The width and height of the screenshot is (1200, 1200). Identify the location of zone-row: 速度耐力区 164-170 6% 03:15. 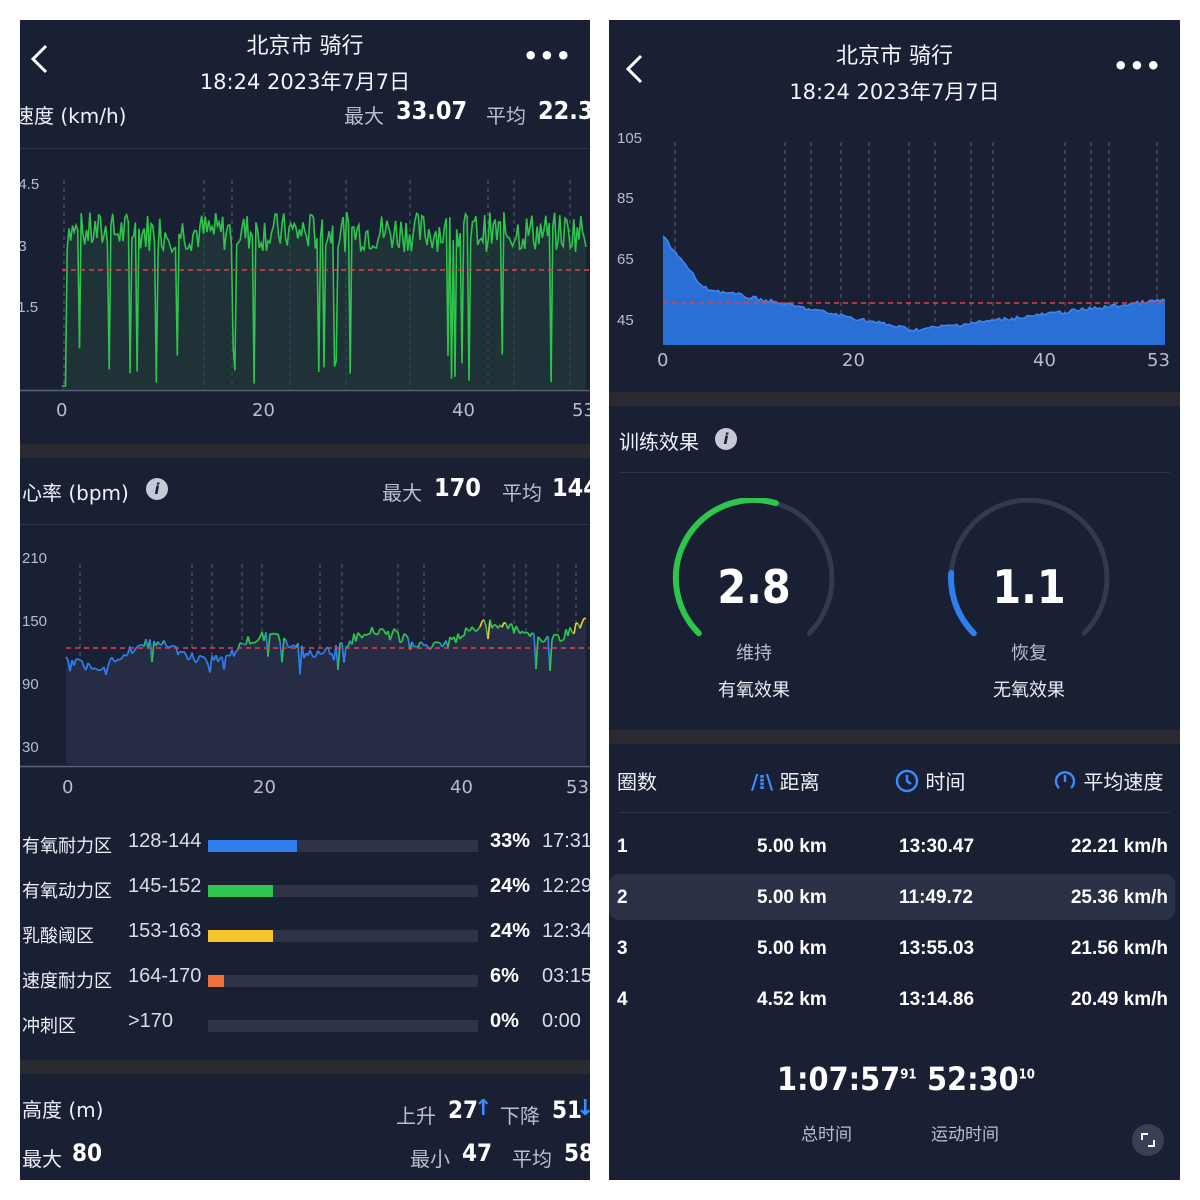
(305, 980).